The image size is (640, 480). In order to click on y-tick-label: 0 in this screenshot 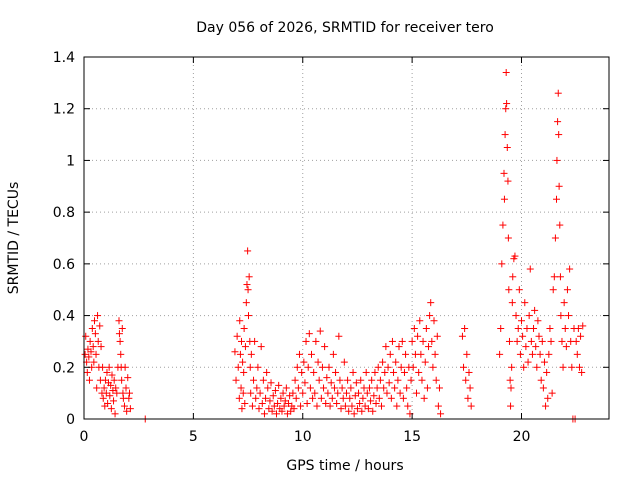, I will do `click(70, 420)`.